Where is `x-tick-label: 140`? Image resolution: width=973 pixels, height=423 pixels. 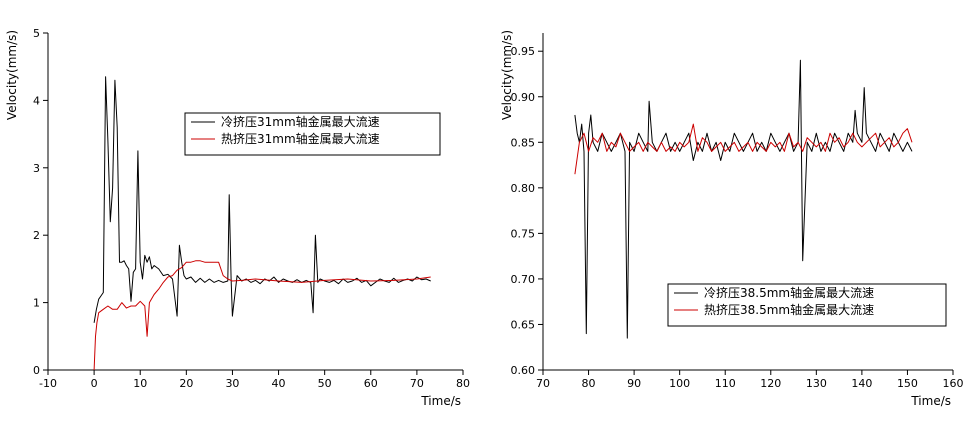 x-tick-label: 140 is located at coordinates (861, 383).